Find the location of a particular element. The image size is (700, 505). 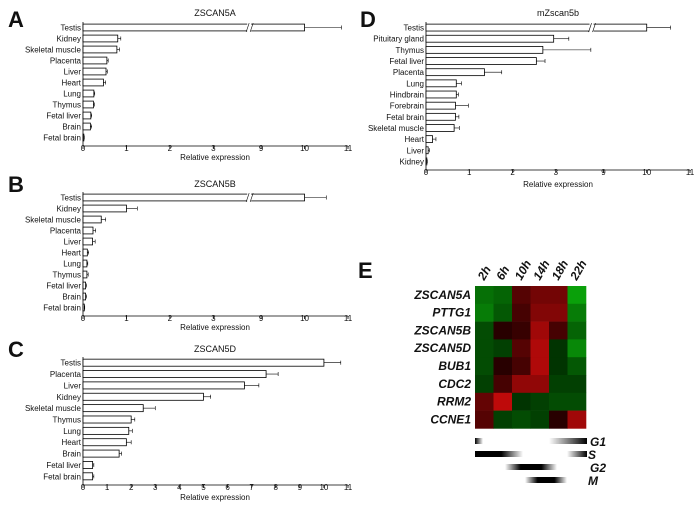

x-tick-label: 6 is located at coordinates (227, 487).